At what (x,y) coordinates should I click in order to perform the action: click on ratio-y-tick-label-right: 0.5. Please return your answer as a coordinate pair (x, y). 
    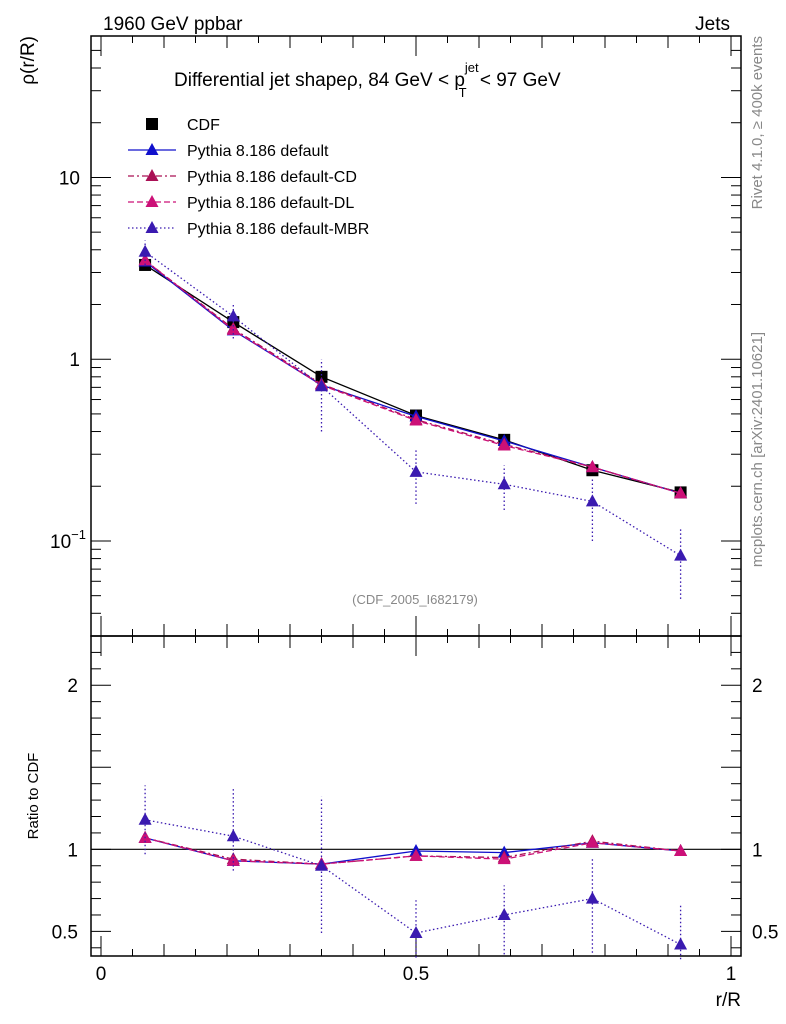
    Looking at the image, I should click on (765, 932).